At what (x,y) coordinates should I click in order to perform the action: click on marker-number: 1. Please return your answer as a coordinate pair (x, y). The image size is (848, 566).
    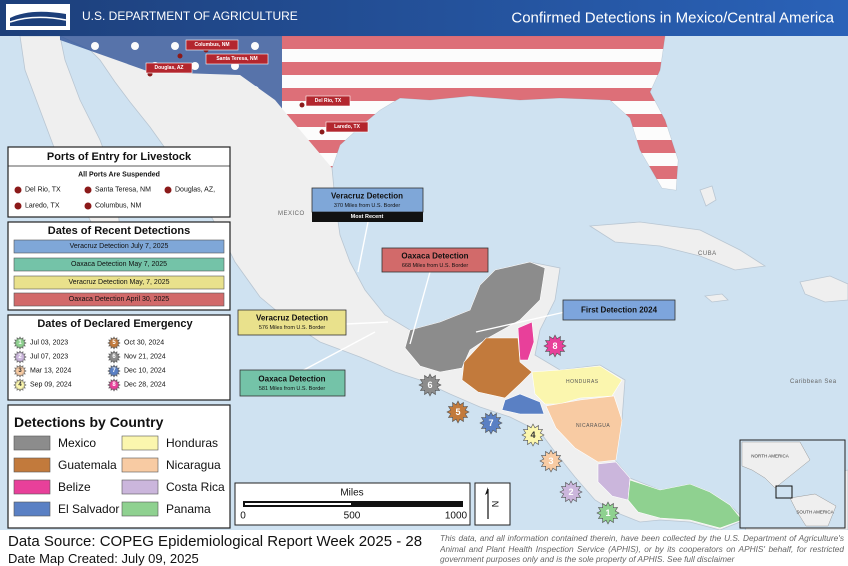
    Looking at the image, I should click on (607, 513).